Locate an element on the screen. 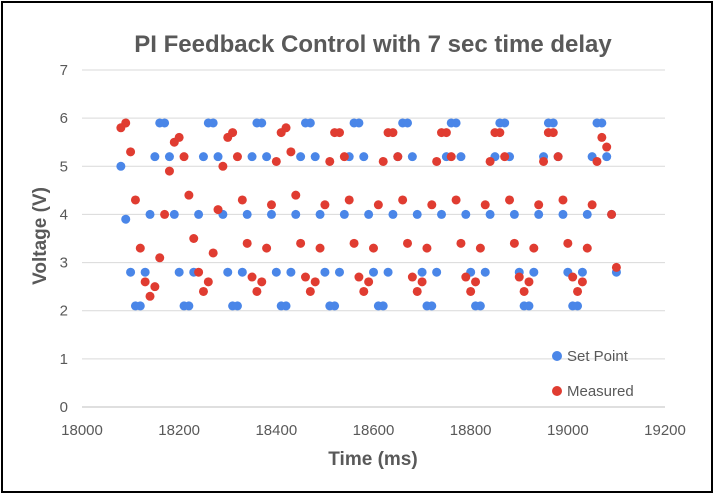  x-tick-label: 19200 is located at coordinates (665, 430).